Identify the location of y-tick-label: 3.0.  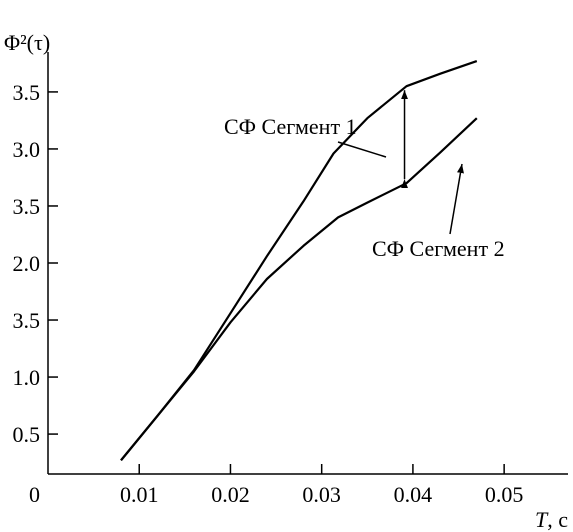
(27, 149).